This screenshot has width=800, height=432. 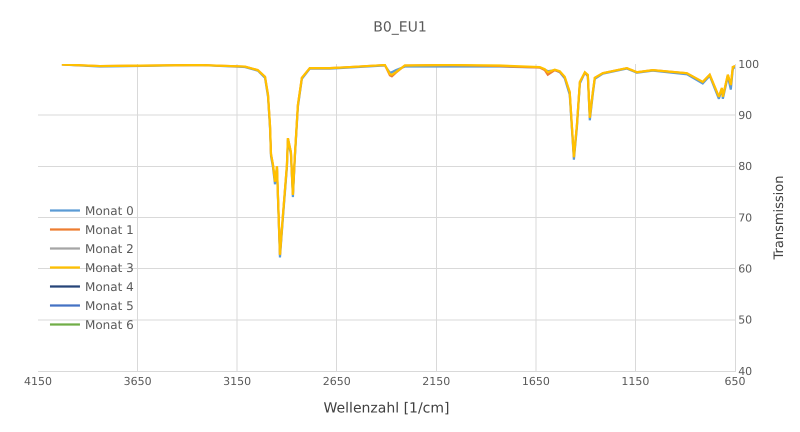 What do you see at coordinates (745, 371) in the screenshot?
I see `y-tick-label: 40` at bounding box center [745, 371].